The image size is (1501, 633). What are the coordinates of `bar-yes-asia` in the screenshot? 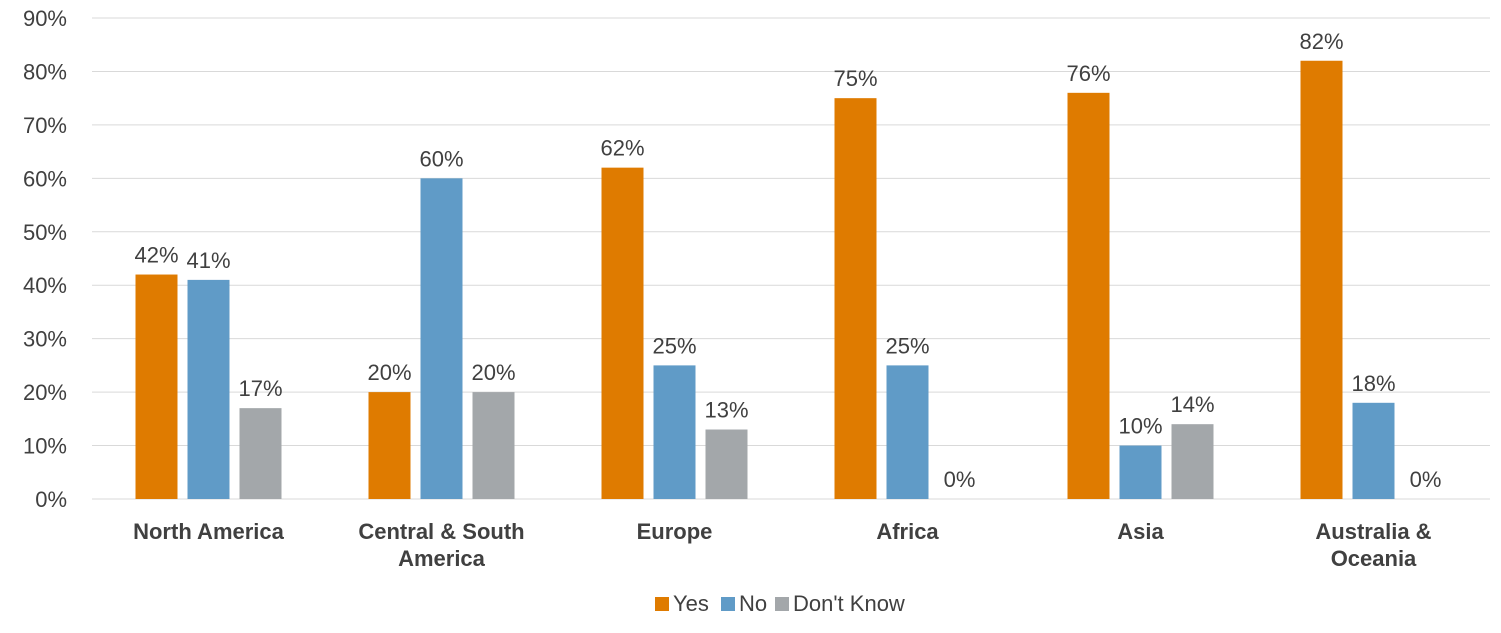 It's located at (1088, 296).